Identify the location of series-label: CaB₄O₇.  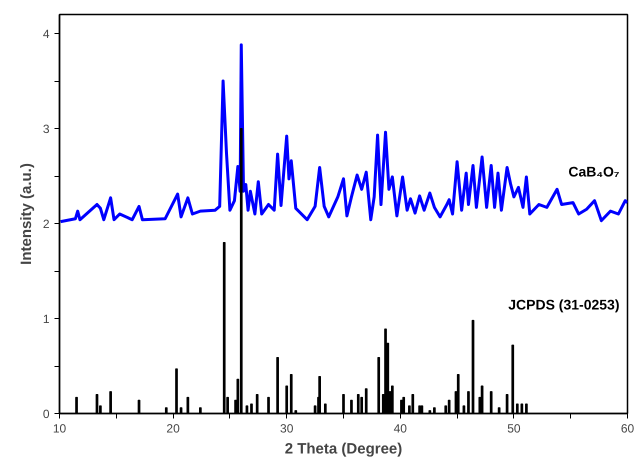
(594, 171).